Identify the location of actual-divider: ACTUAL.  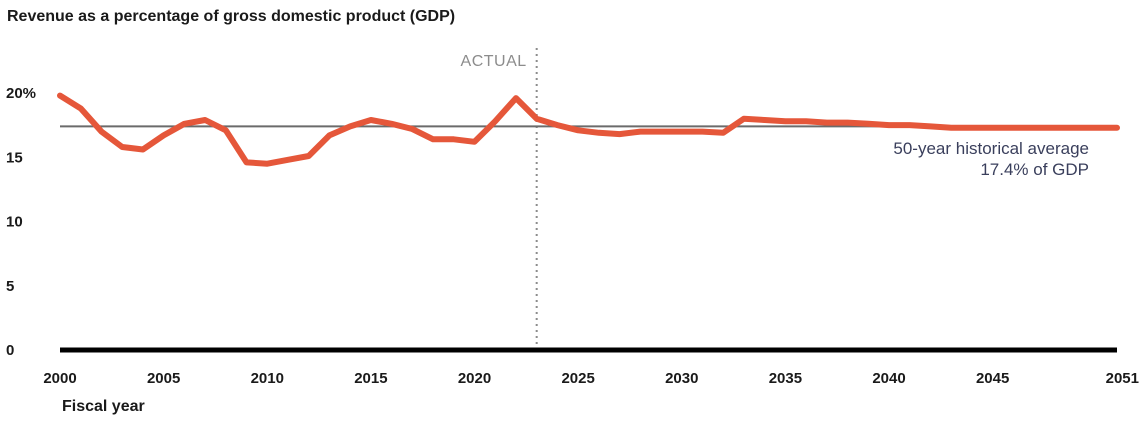
(499, 199).